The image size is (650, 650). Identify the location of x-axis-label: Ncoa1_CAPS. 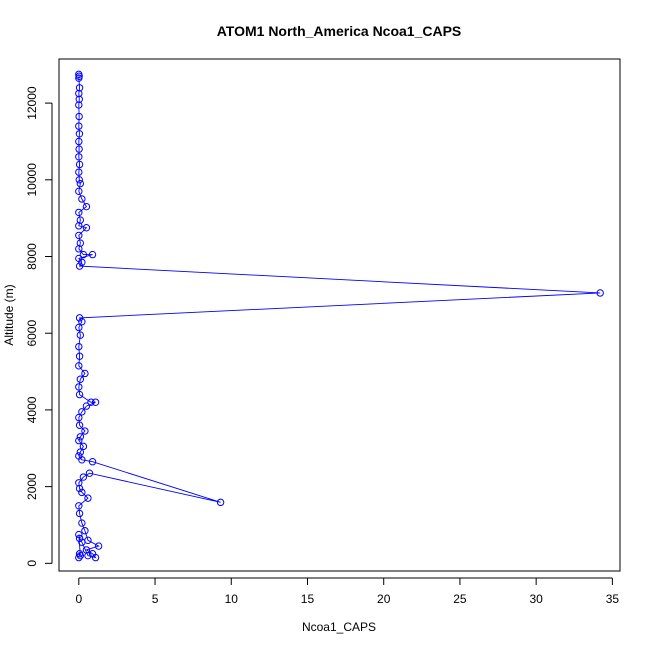
(339, 627).